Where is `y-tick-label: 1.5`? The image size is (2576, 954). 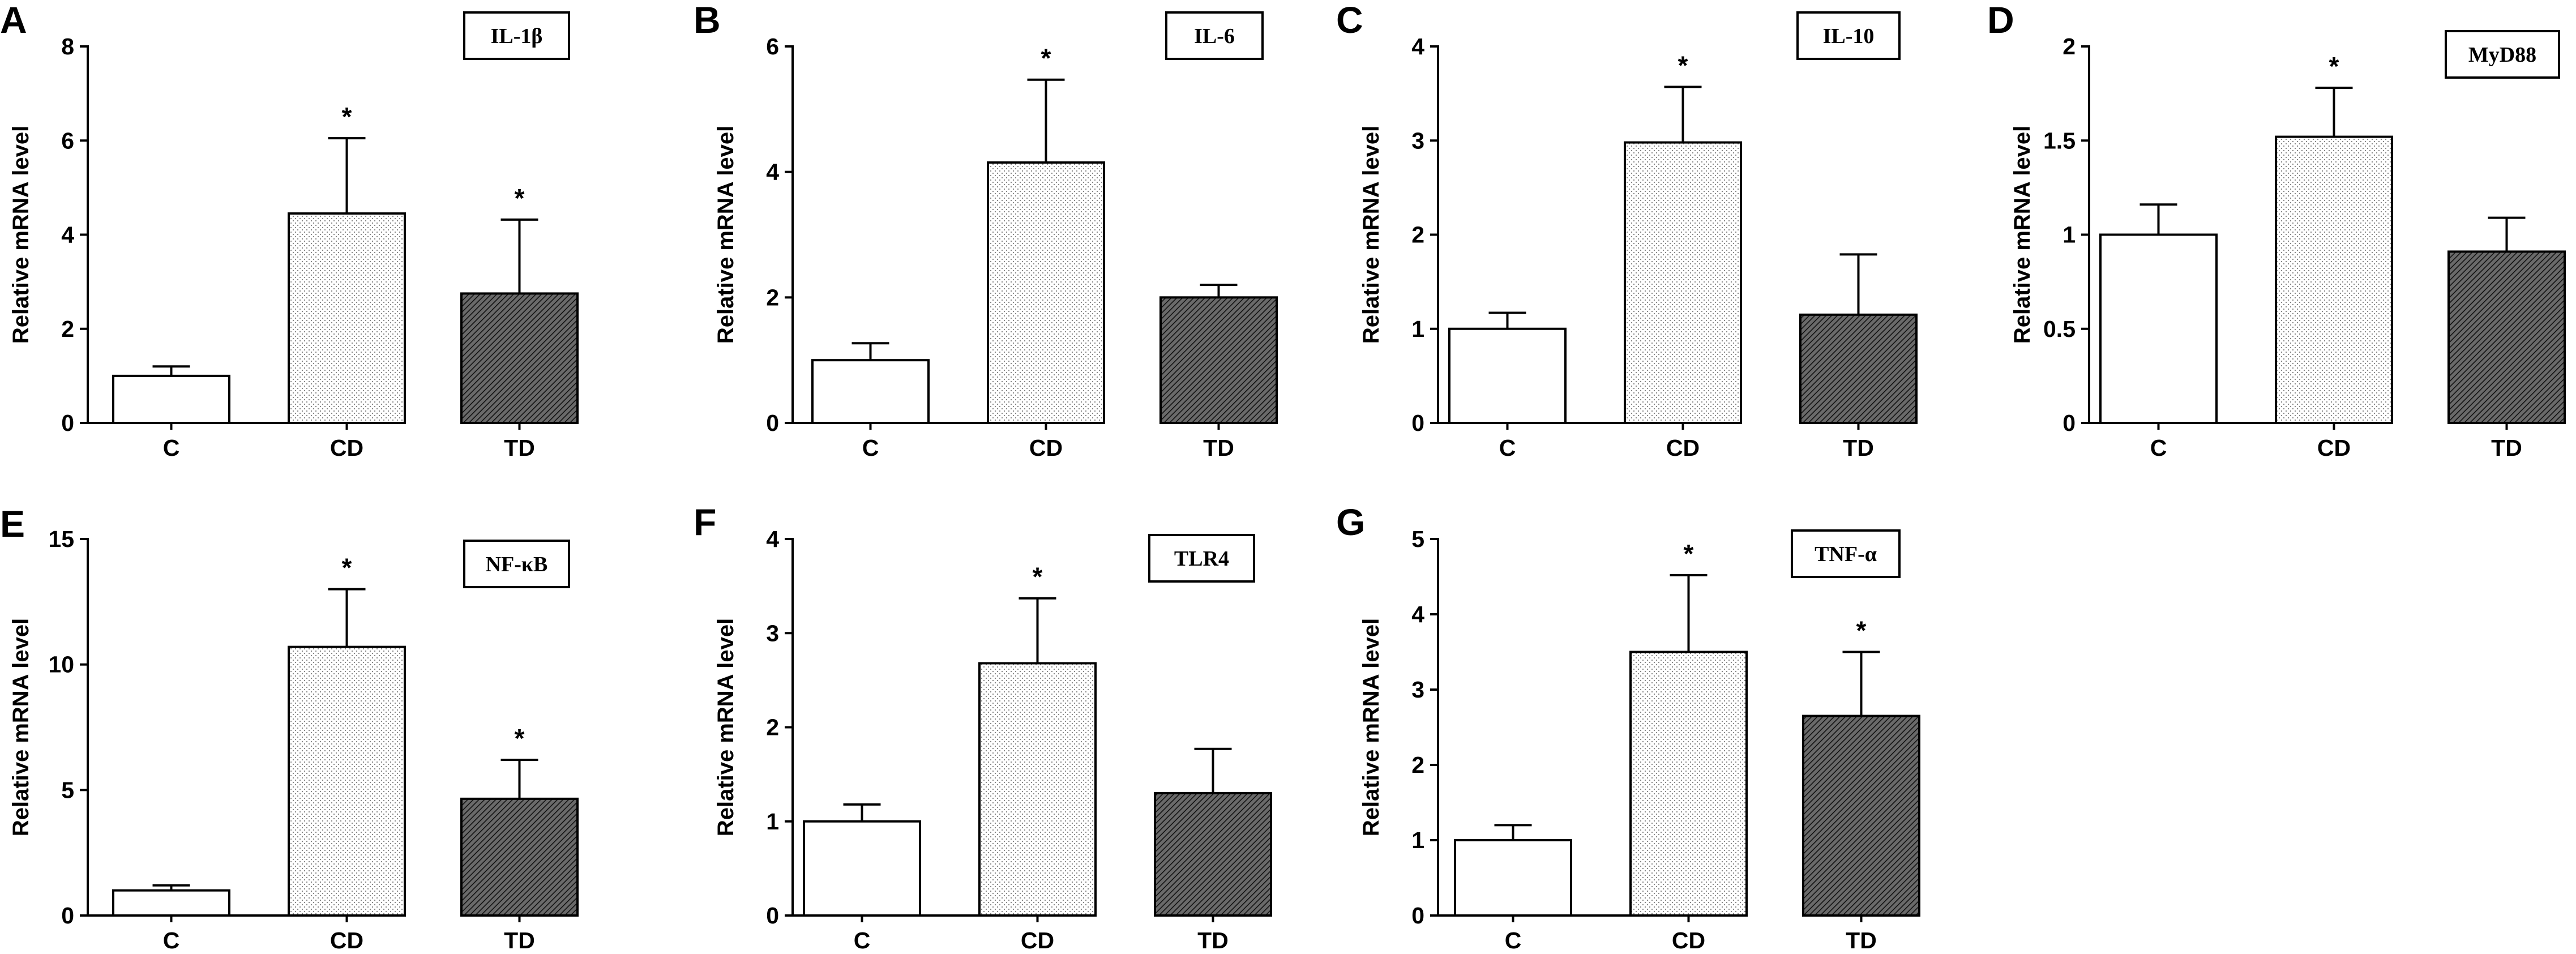
y-tick-label: 1.5 is located at coordinates (2059, 140).